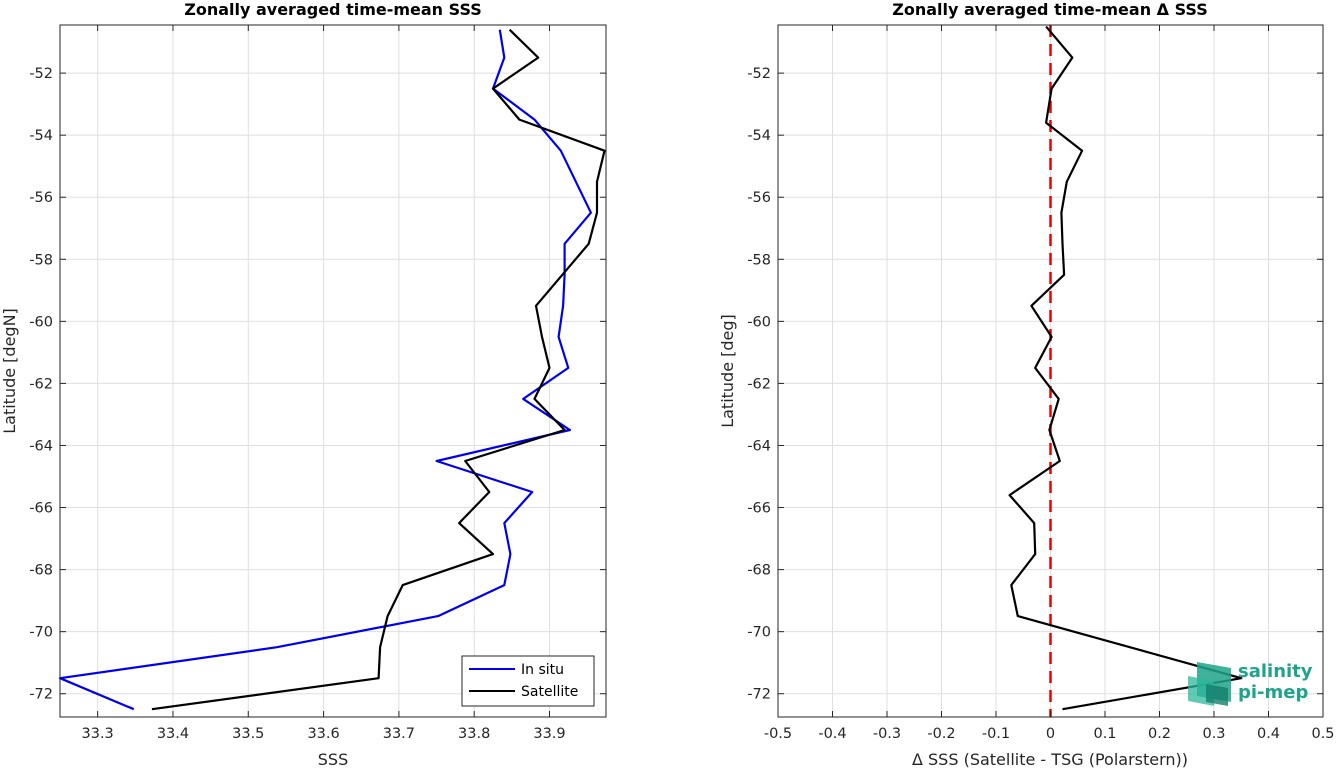 The width and height of the screenshot is (1336, 769). What do you see at coordinates (399, 734) in the screenshot?
I see `x-tick-label: 33.7` at bounding box center [399, 734].